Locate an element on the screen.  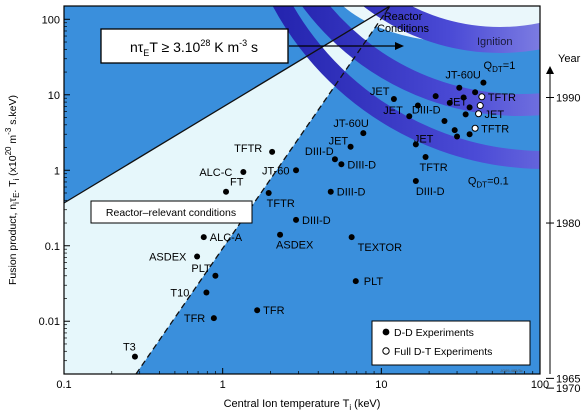
year-axis-arrow is located at coordinates (550, 70).